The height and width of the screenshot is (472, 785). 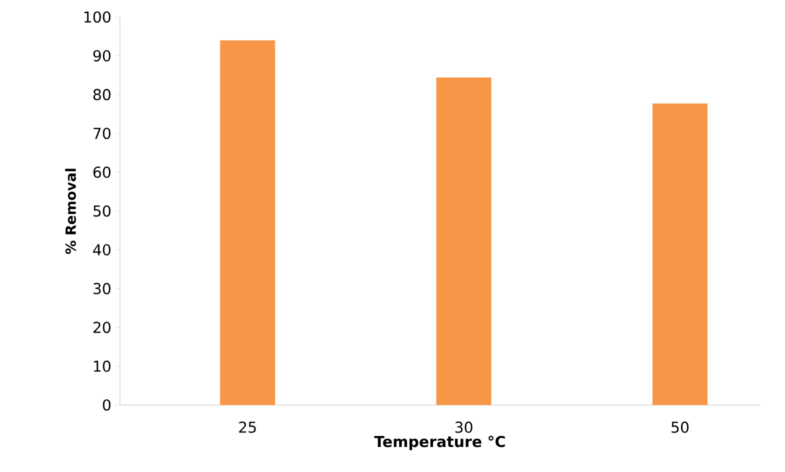 What do you see at coordinates (102, 366) in the screenshot?
I see `y-tick-label: 10` at bounding box center [102, 366].